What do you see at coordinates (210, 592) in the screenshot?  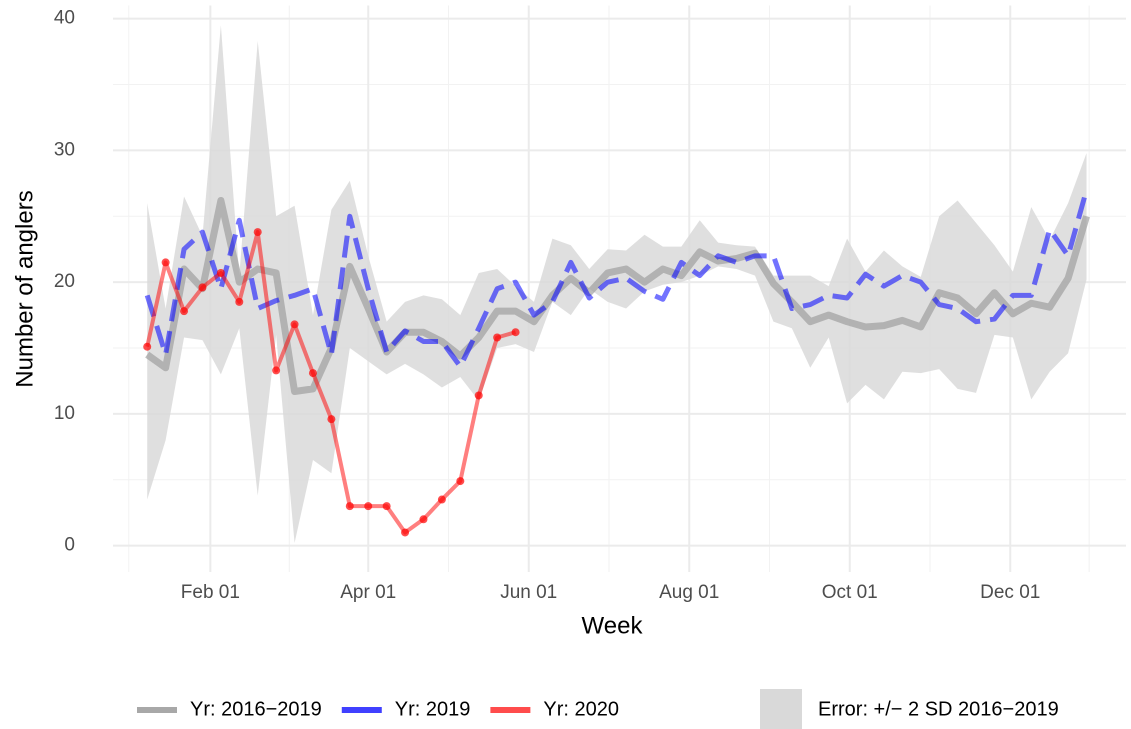 I see `x-tick-label: Feb 01` at bounding box center [210, 592].